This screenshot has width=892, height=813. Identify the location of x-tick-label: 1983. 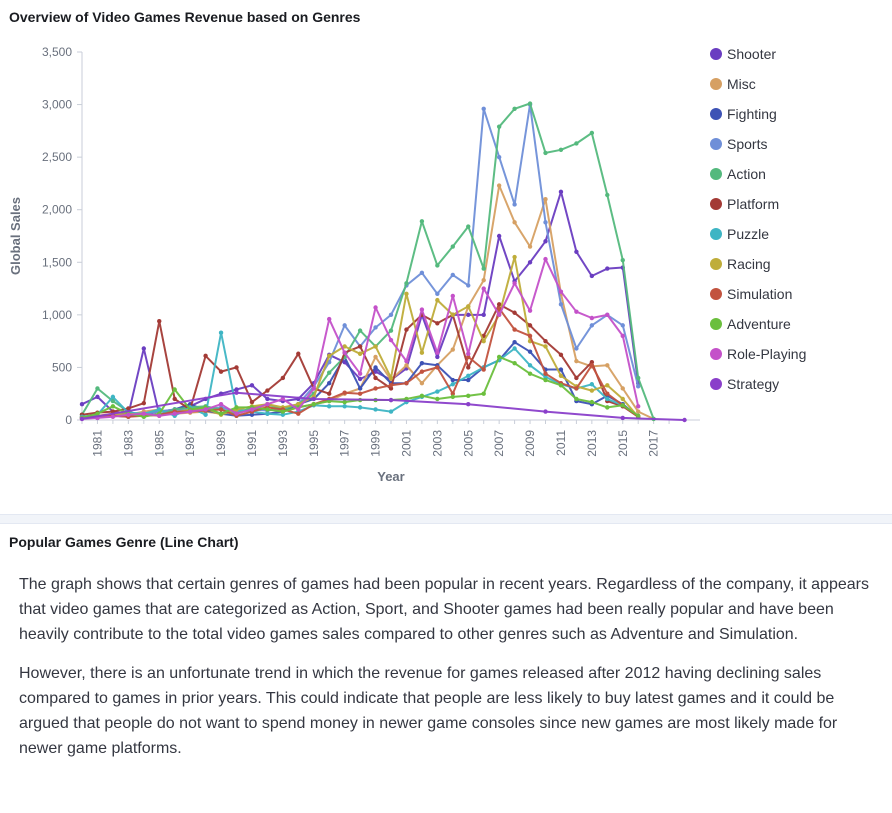
(128, 443).